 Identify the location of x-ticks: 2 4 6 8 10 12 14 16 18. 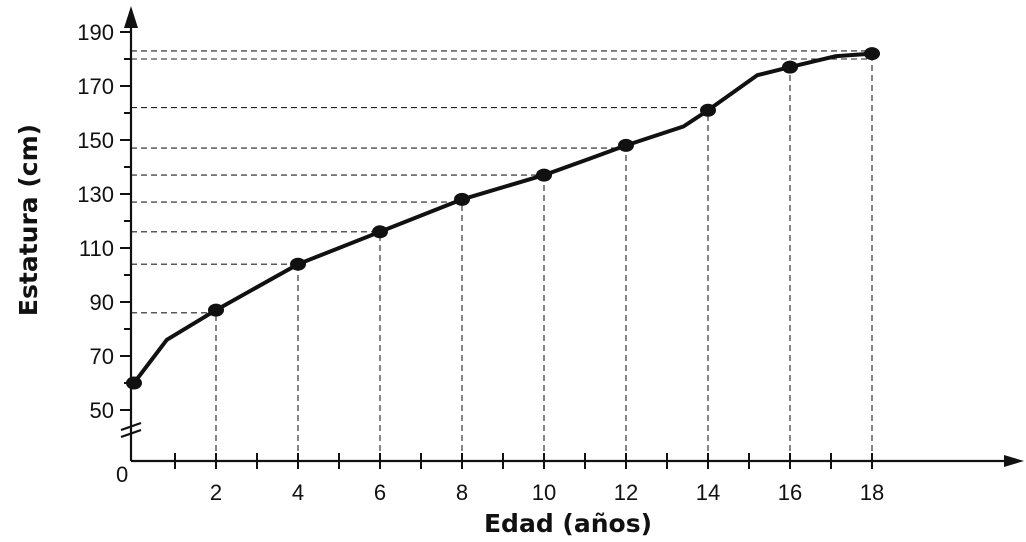
(529, 479).